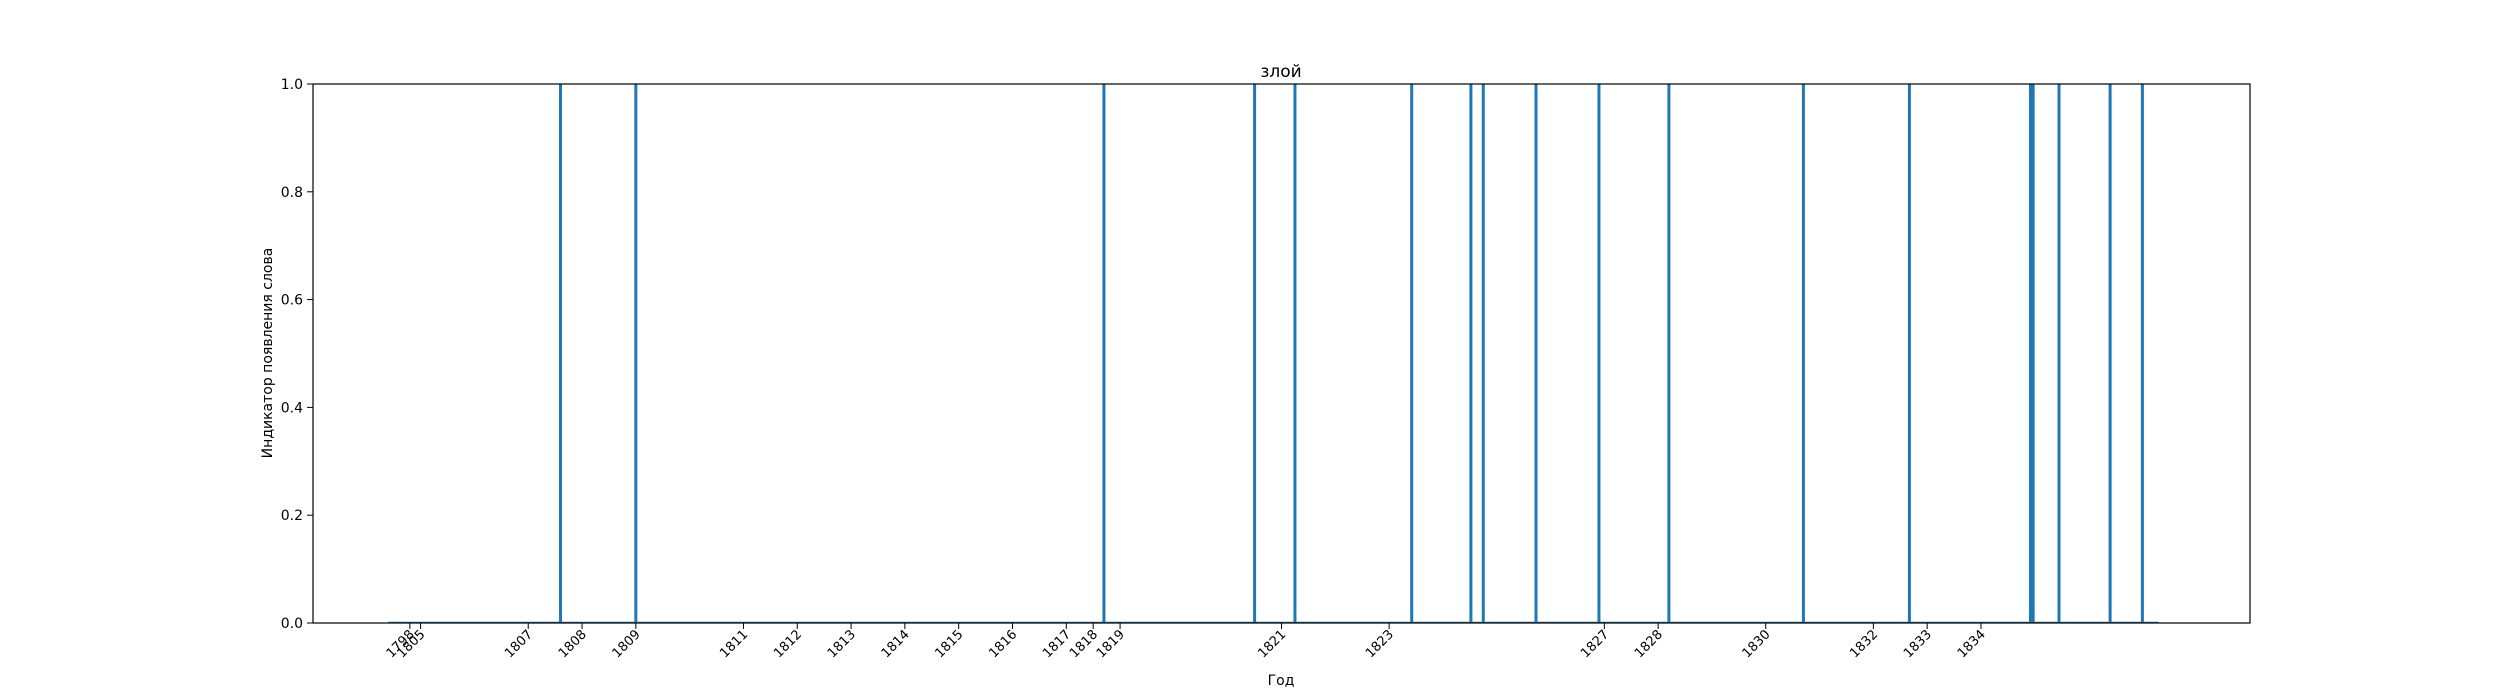  I want to click on x-axis-label: Год, so click(1281, 681).